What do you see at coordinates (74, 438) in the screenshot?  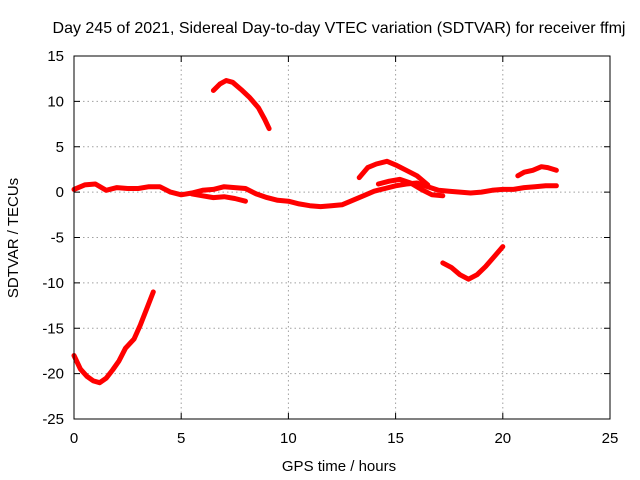 I see `x-tick-label: 0` at bounding box center [74, 438].